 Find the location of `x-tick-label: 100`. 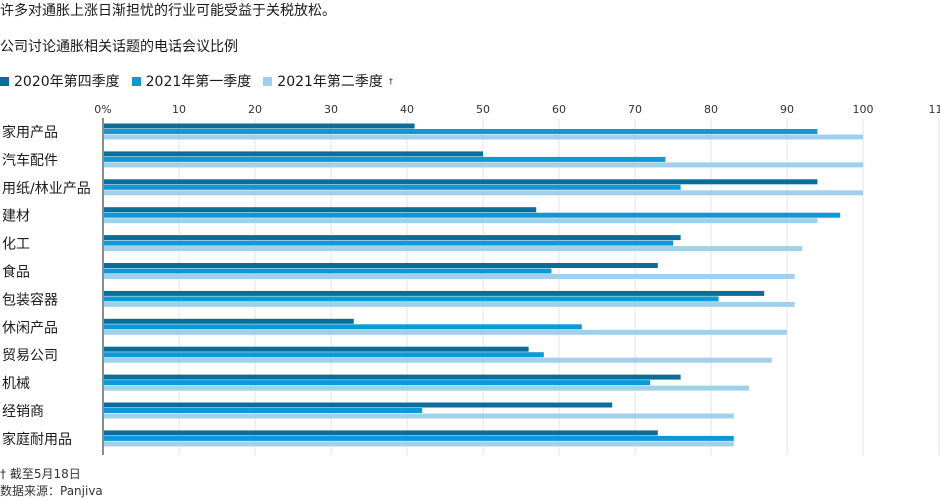

x-tick-label: 100 is located at coordinates (863, 109).